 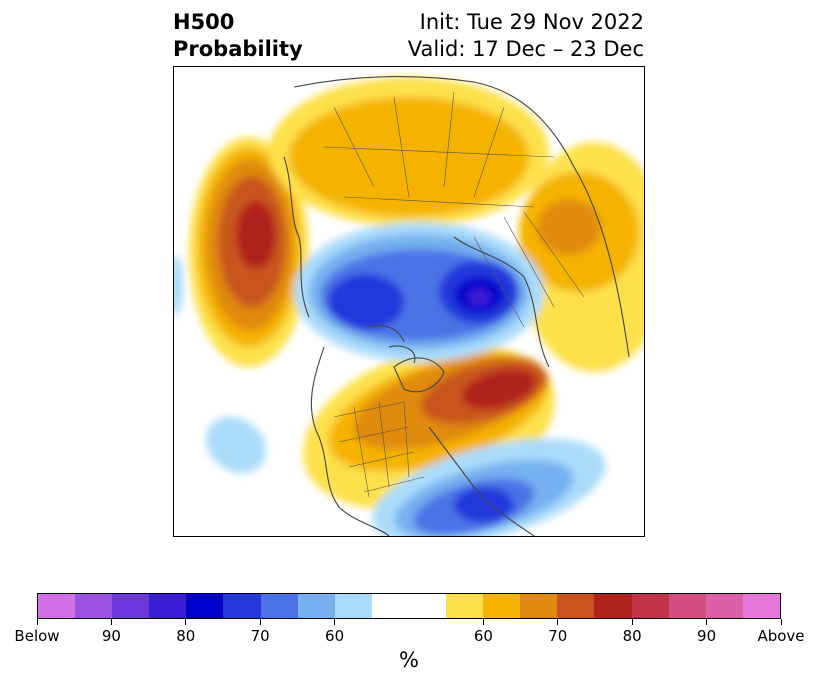 What do you see at coordinates (501, 302) in the screenshot?
I see `coastline-europe` at bounding box center [501, 302].